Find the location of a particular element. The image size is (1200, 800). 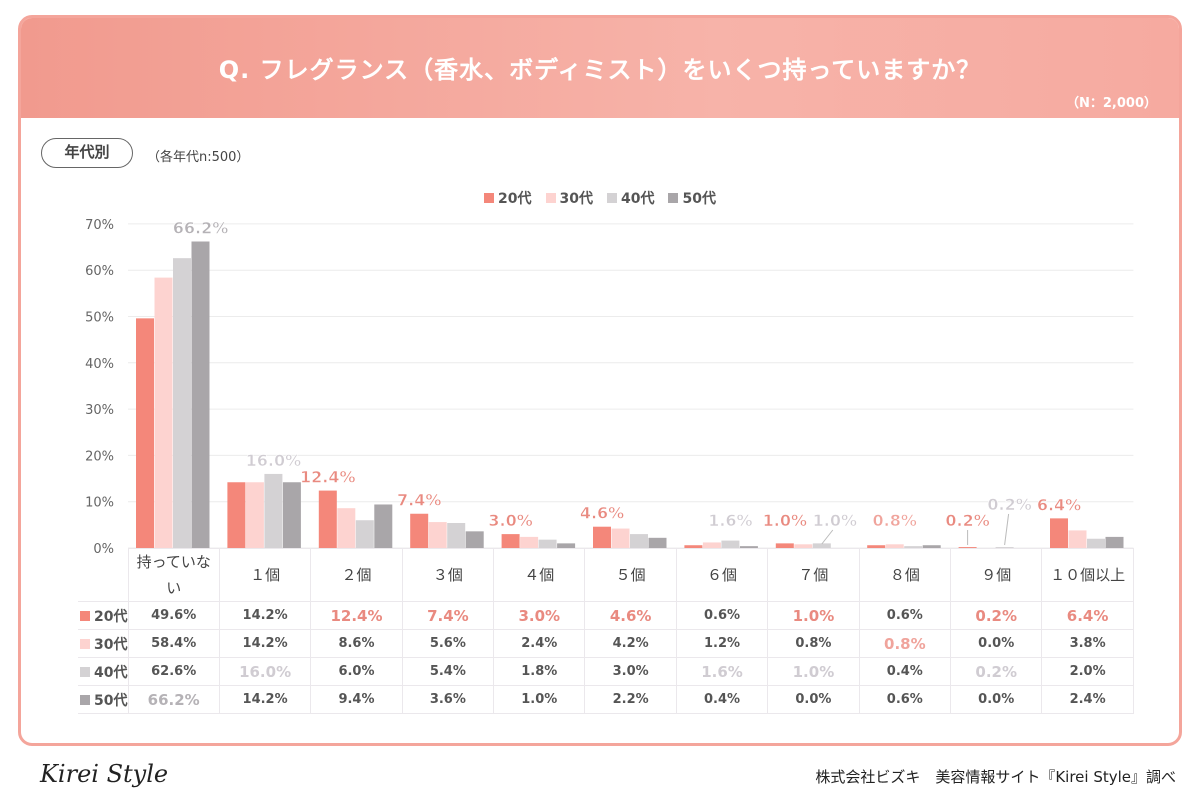

table-cell: 3.6% is located at coordinates (448, 699).